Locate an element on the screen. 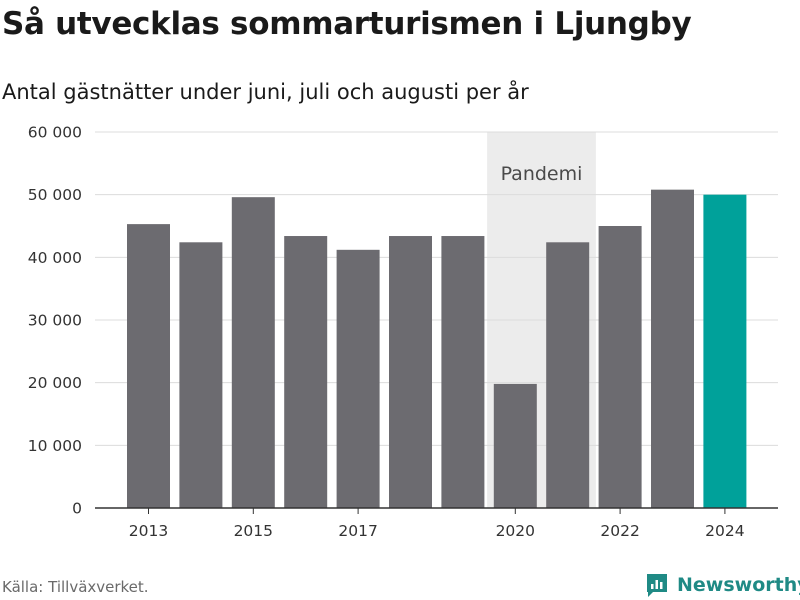  x-tick-label: 2020 is located at coordinates (515, 531).